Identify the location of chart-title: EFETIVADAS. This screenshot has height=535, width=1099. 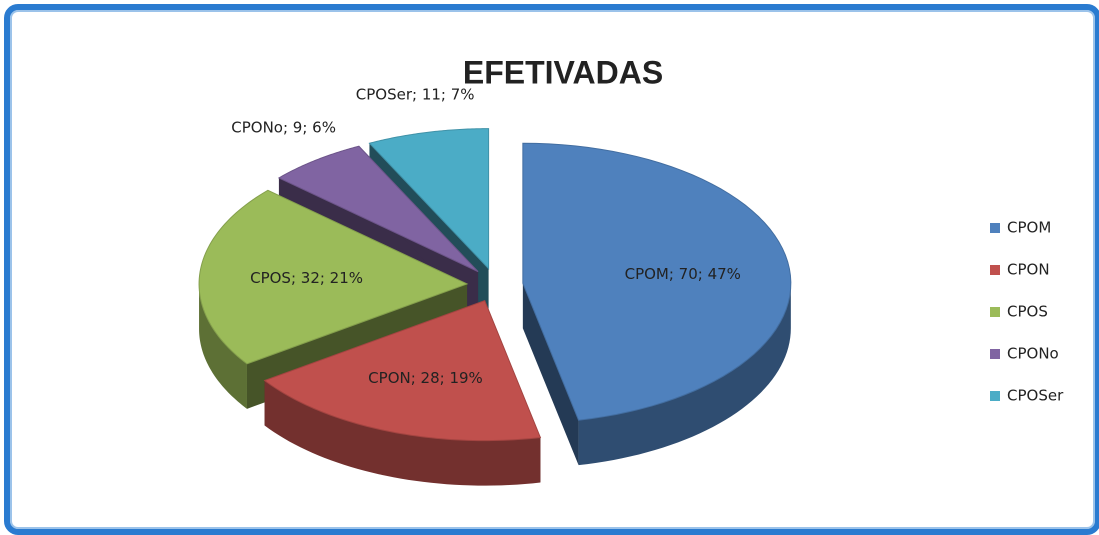
(563, 72).